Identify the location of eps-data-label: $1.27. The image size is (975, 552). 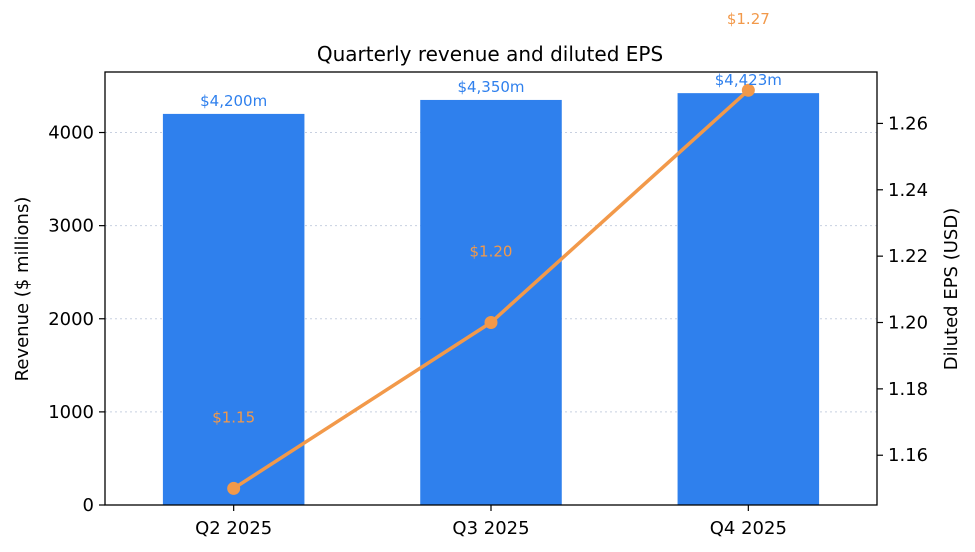
(748, 19).